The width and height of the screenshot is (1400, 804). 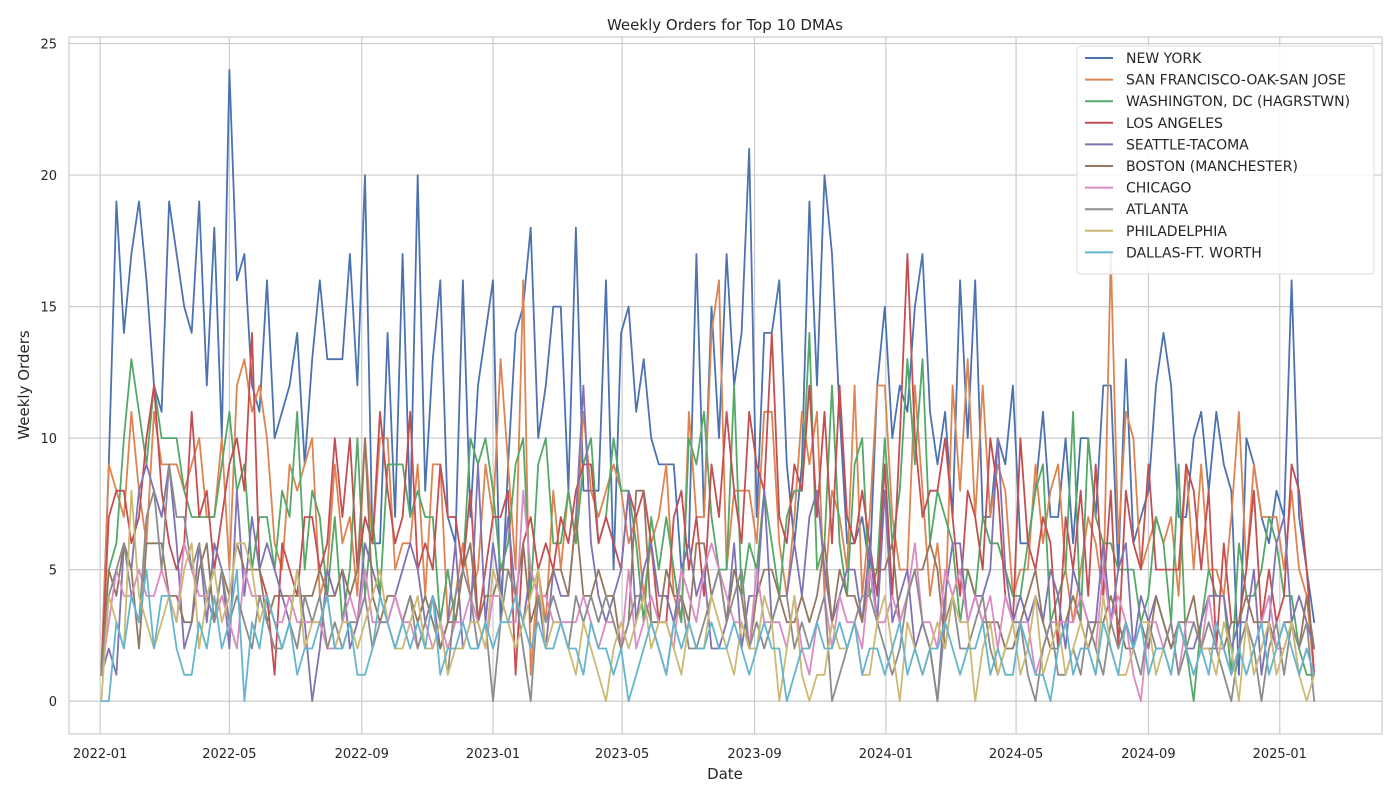 I want to click on y-tick-label: 5, so click(x=53, y=571).